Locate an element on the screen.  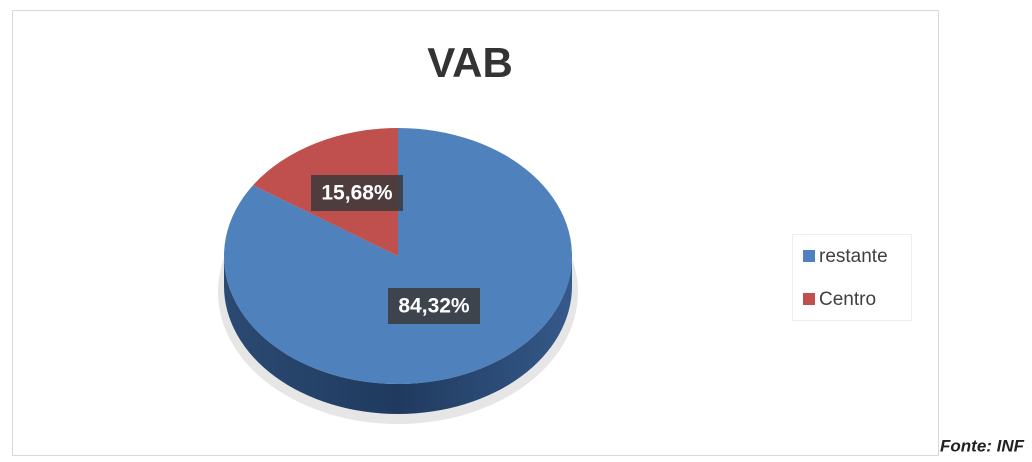
legend-label: restante is located at coordinates (853, 256).